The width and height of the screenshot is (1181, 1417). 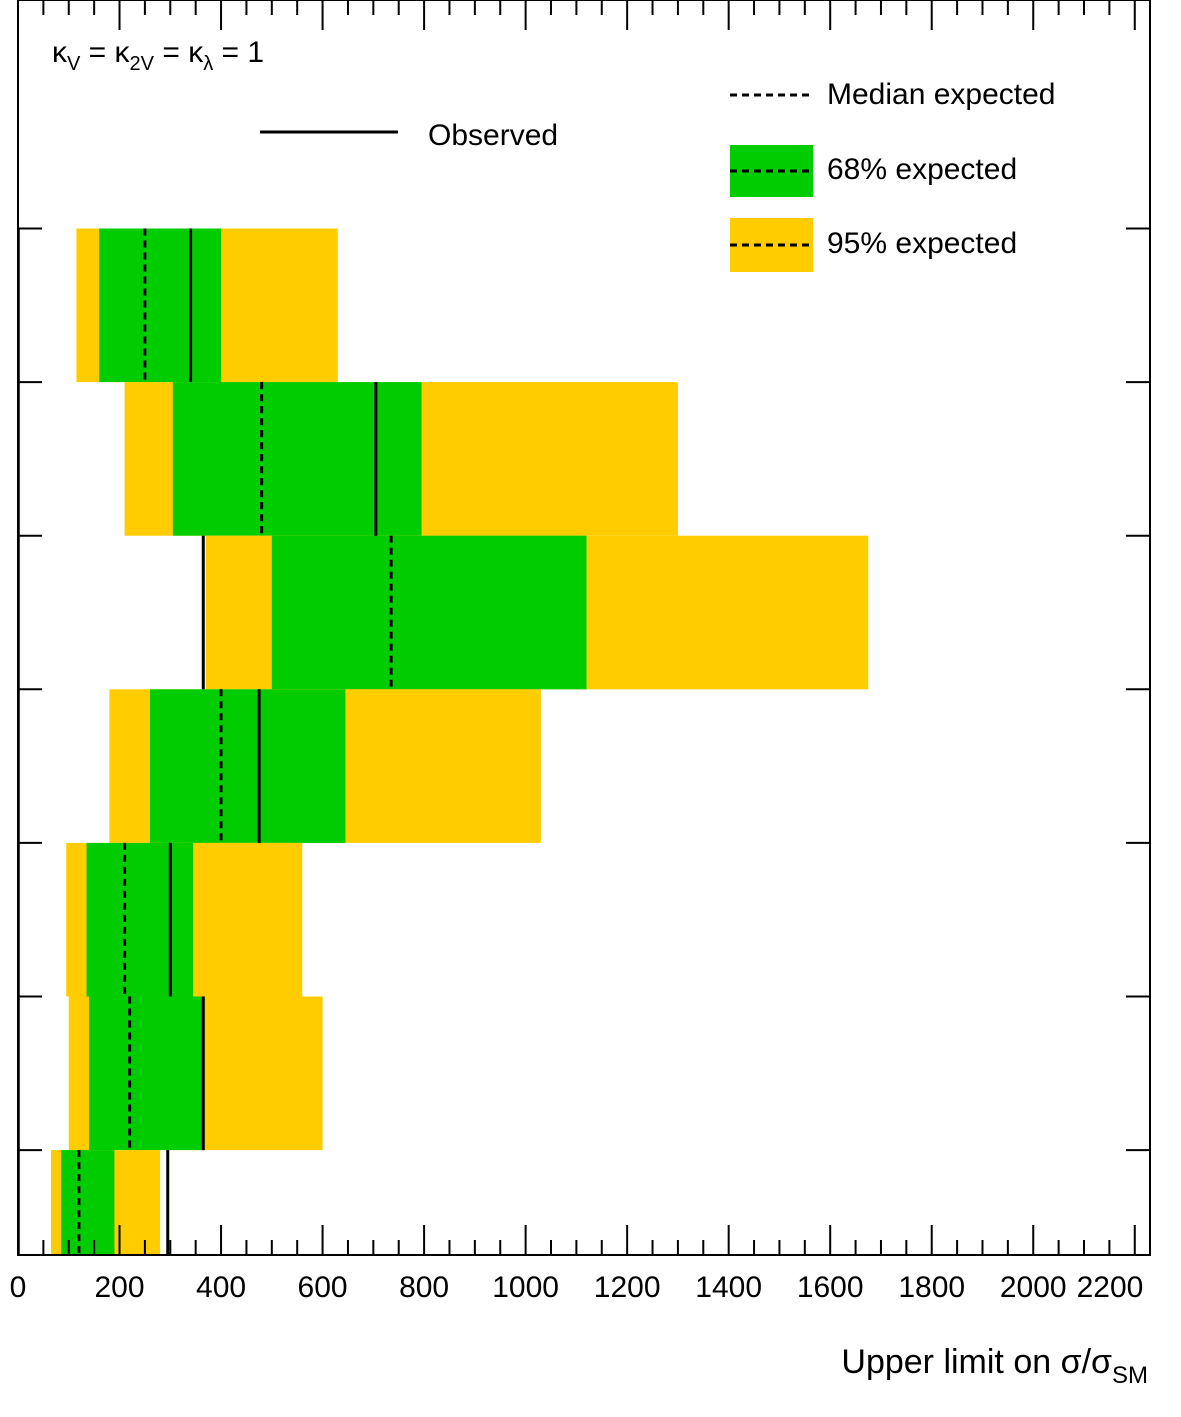 What do you see at coordinates (18, 1287) in the screenshot?
I see `x-tick-label-0: 0` at bounding box center [18, 1287].